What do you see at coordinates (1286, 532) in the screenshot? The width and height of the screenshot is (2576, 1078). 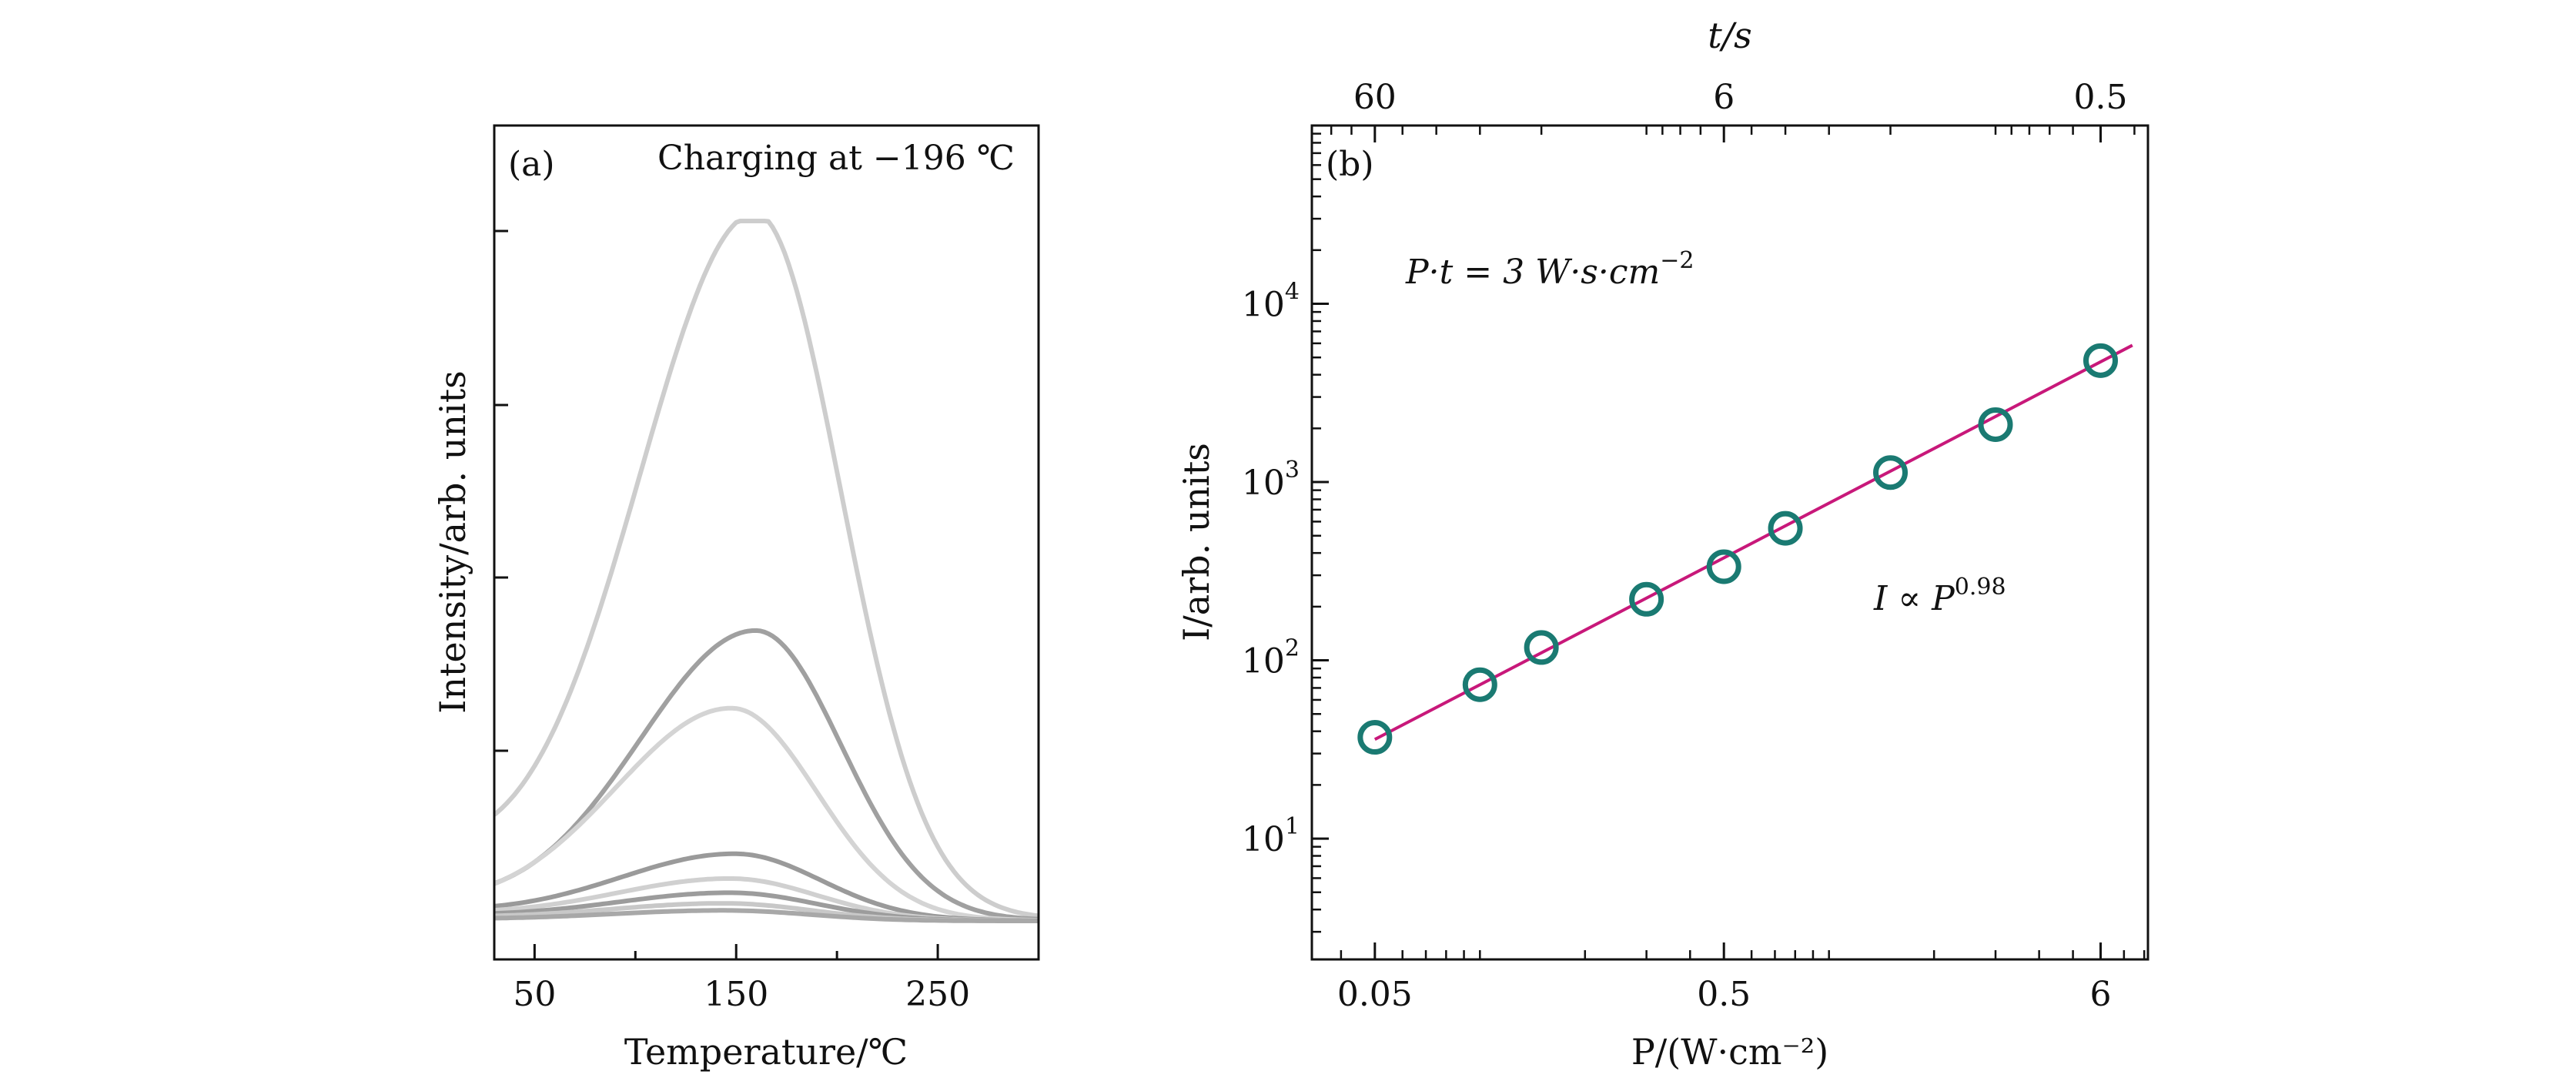 I see `b-yticks: 10¹ 10² 10³ 10⁴` at bounding box center [1286, 532].